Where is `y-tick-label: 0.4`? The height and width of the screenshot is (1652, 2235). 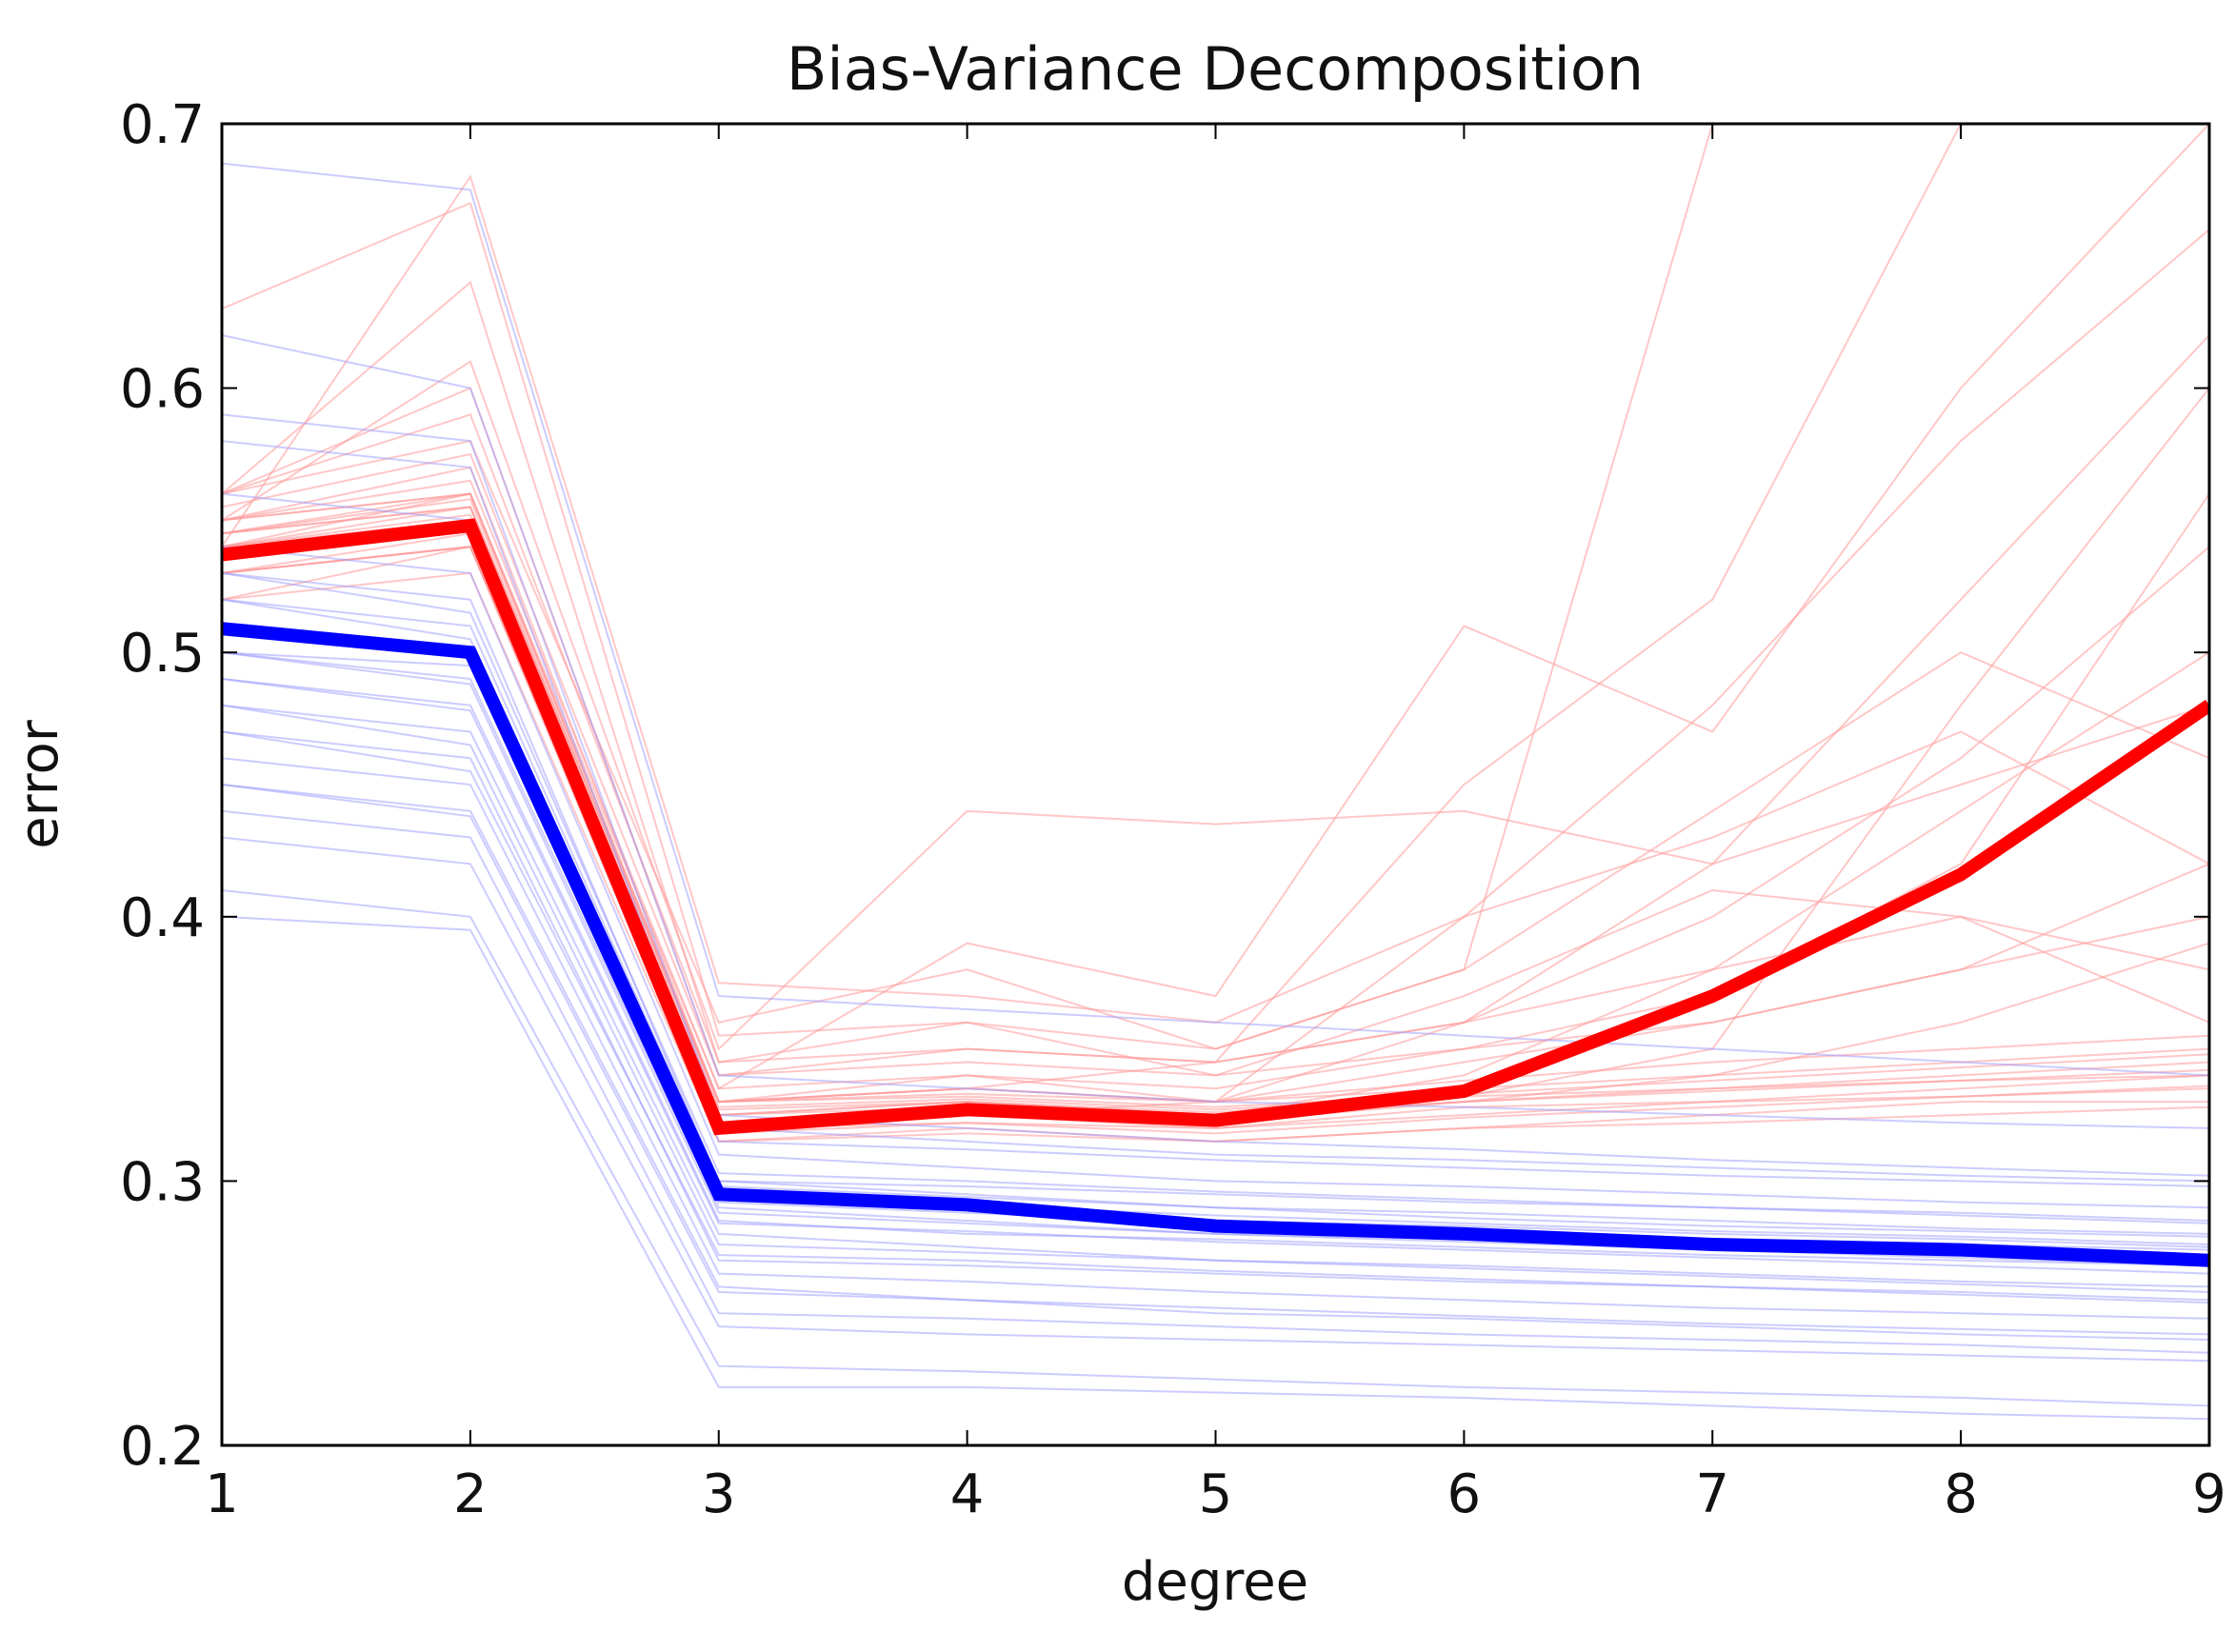
y-tick-label: 0.4 is located at coordinates (162, 918).